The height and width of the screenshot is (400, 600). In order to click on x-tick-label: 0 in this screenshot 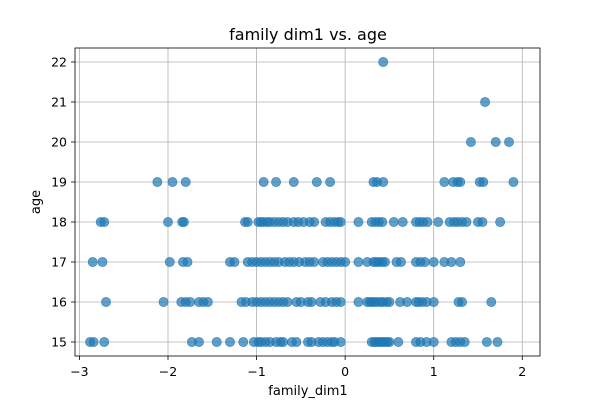, I will do `click(345, 371)`.